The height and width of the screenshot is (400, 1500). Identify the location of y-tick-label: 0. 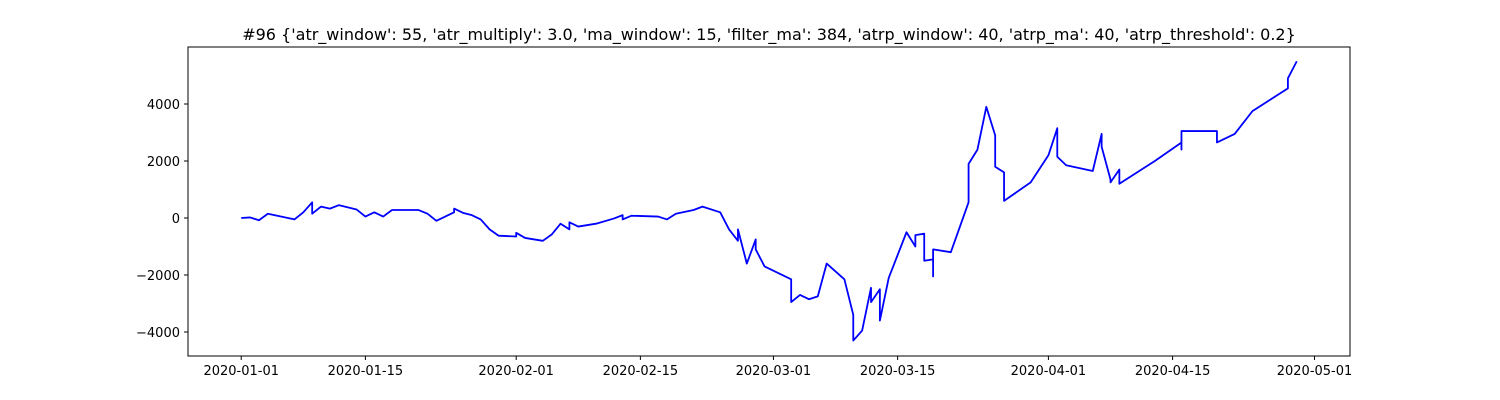
(176, 219).